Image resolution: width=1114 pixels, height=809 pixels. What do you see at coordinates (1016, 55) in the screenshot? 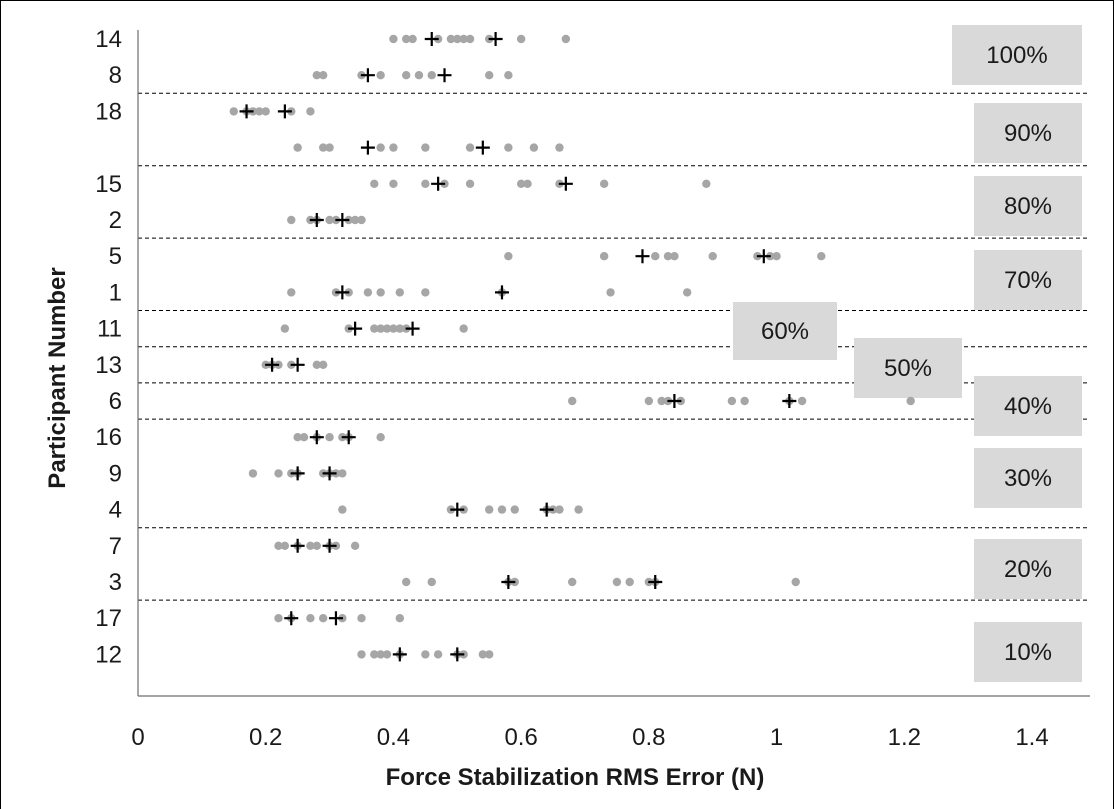
I see `group-label: 100%` at bounding box center [1016, 55].